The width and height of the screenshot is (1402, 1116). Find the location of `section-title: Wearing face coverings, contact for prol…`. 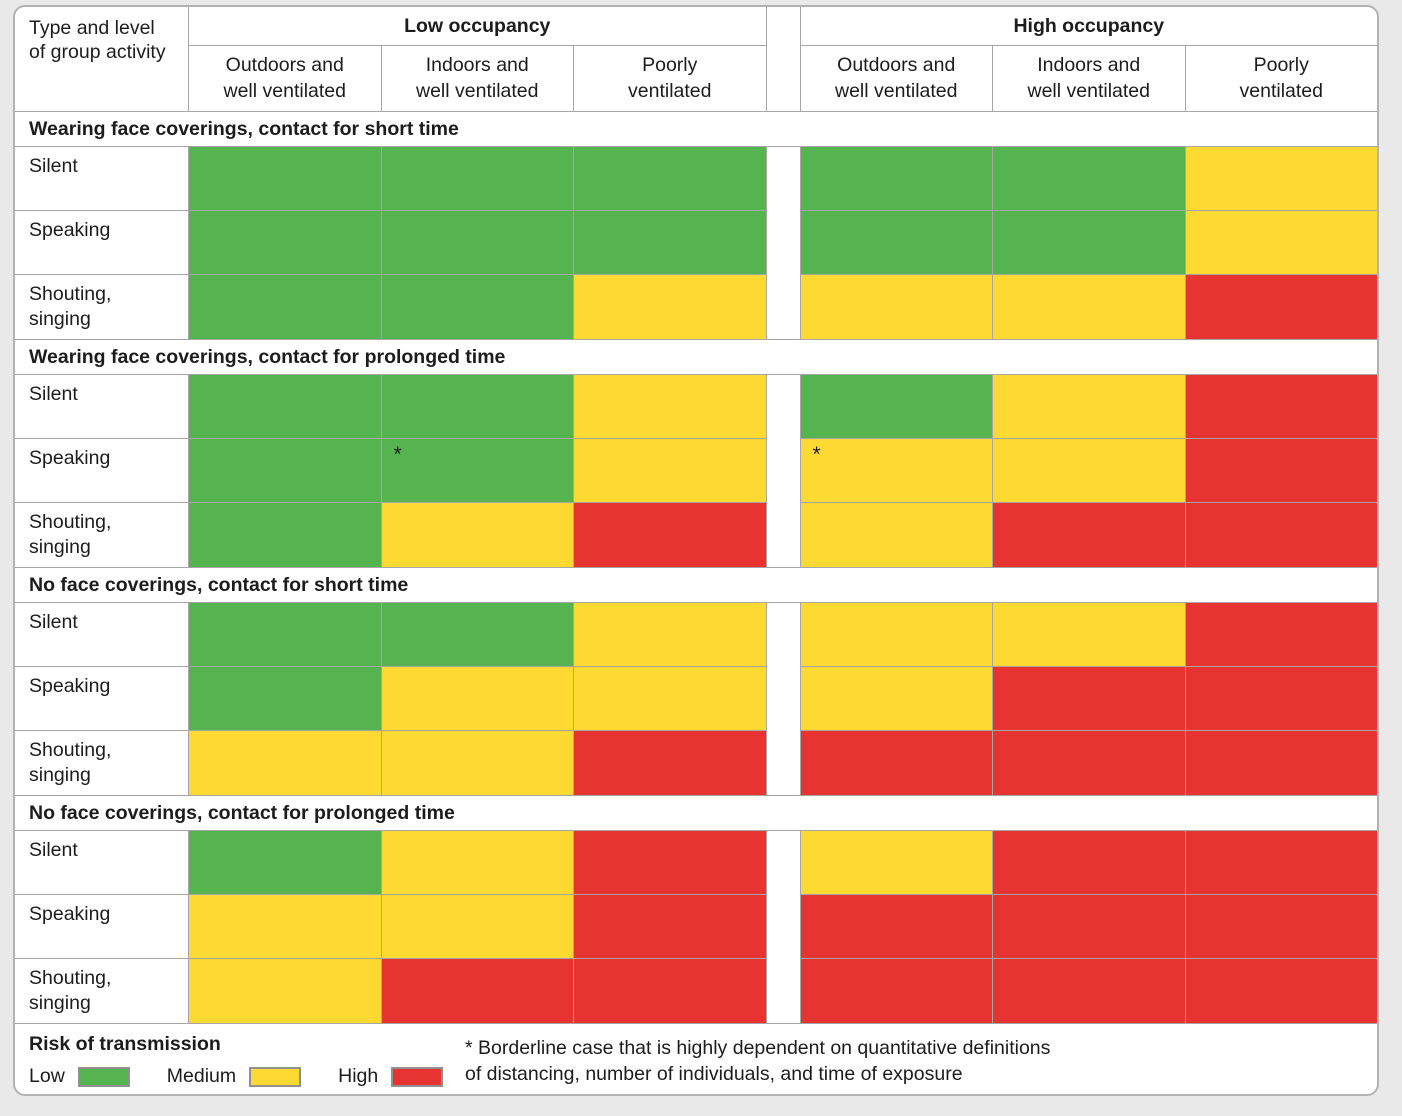

section-title: Wearing face coverings, contact for prol… is located at coordinates (696, 357).